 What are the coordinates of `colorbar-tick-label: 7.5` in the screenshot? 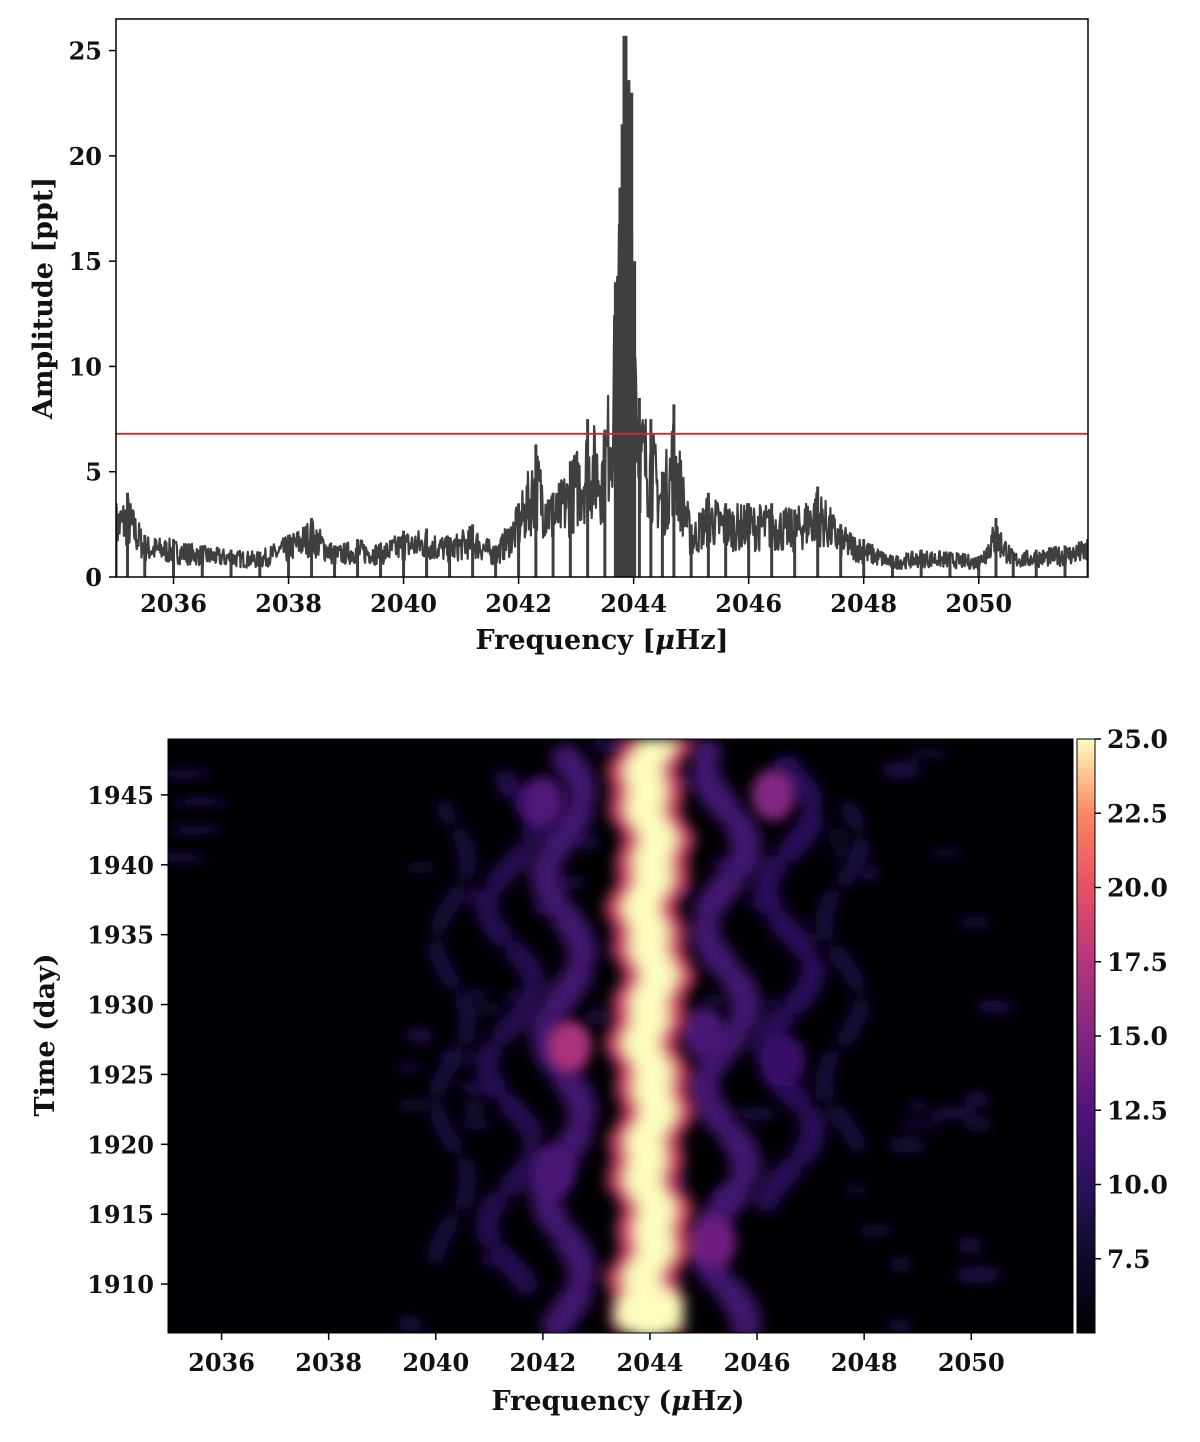 It's located at (1129, 1259).